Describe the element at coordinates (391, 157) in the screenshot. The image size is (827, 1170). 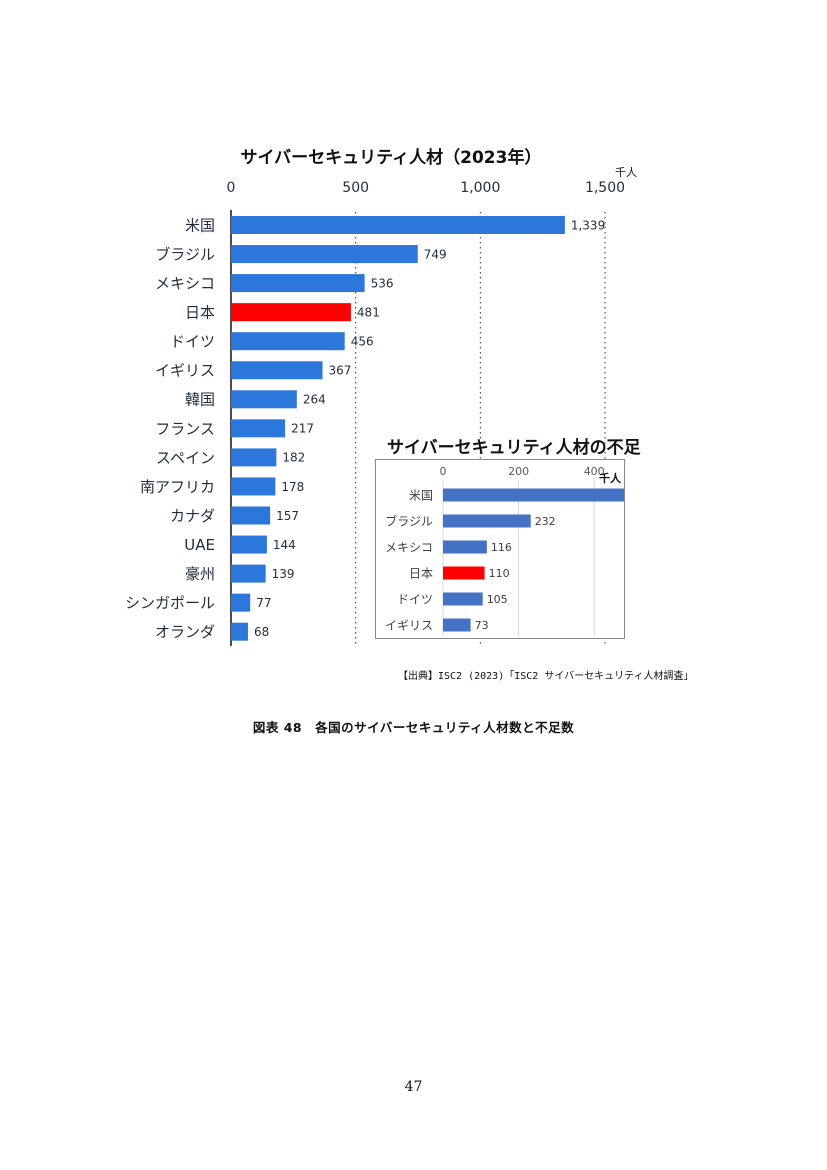
I see `chart-title: サイバーセキュリティ人材（2023年）` at that location.